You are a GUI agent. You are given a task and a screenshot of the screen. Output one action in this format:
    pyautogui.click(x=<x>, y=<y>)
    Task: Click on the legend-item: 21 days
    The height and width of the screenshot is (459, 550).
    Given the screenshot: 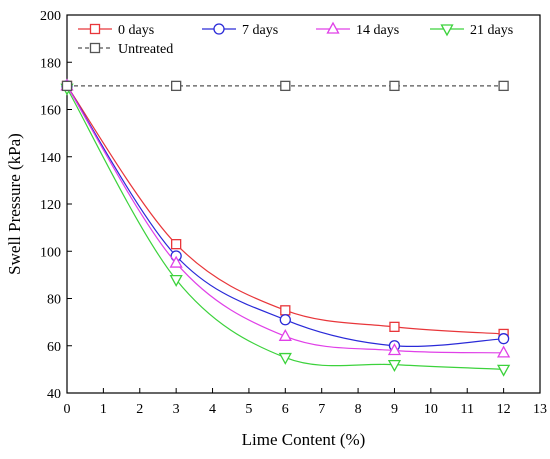 What is the action you would take?
    pyautogui.click(x=471, y=30)
    